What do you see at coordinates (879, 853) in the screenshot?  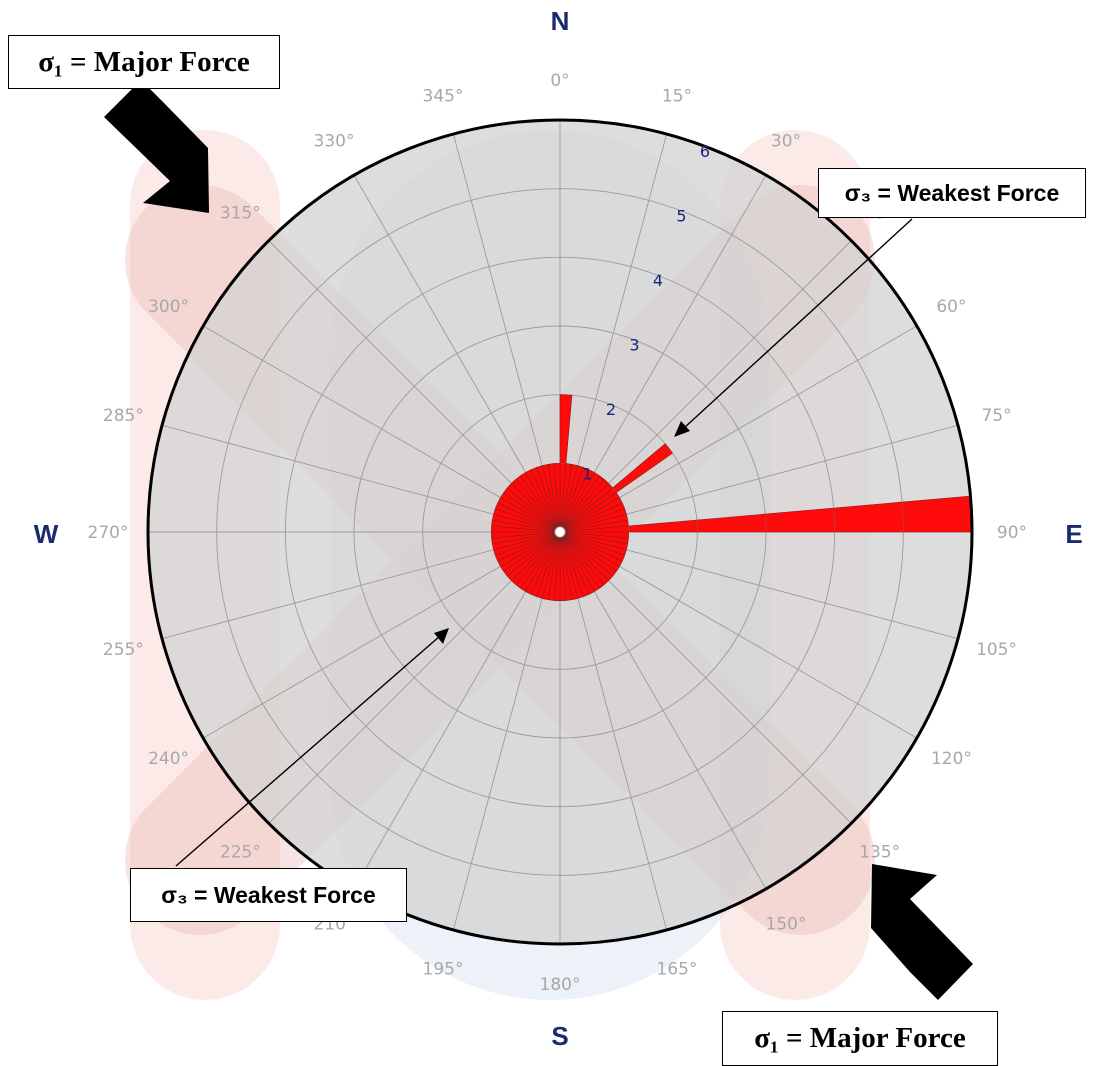 I see `angle-tick-label: 135°` at bounding box center [879, 853].